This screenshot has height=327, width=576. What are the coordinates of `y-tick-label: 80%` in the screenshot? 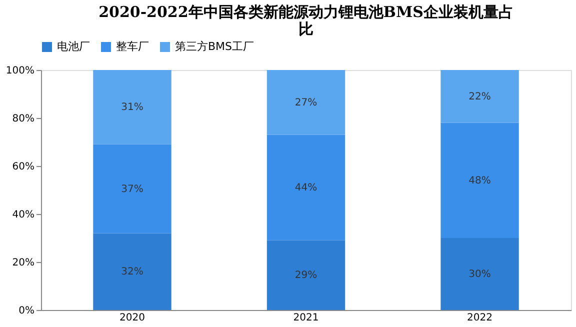 It's located at (23, 119).